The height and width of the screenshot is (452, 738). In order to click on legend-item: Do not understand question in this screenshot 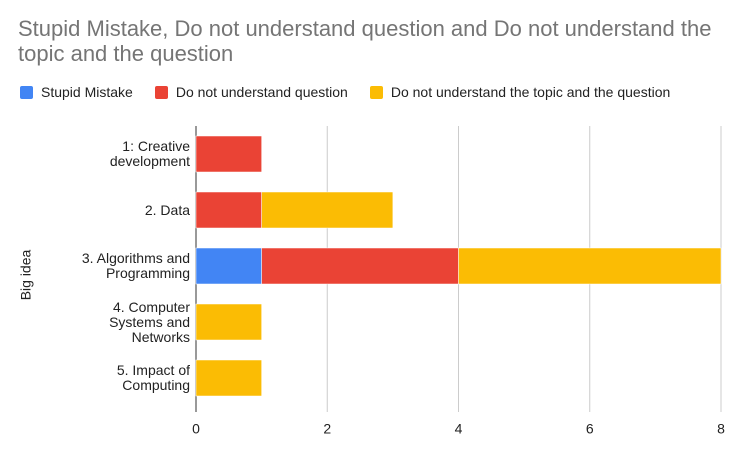, I will do `click(251, 92)`.